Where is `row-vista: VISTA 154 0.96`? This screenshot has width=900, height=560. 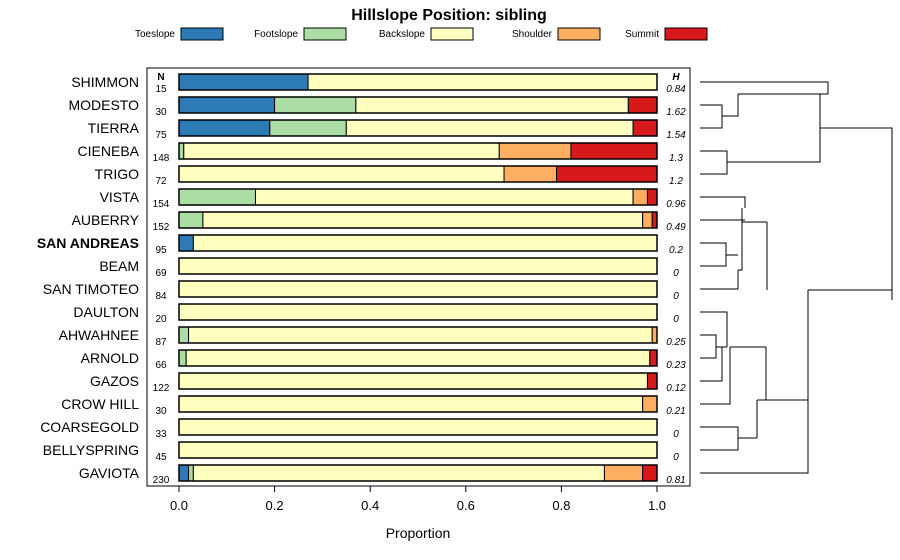
row-vista: VISTA 154 0.96 is located at coordinates (393, 199).